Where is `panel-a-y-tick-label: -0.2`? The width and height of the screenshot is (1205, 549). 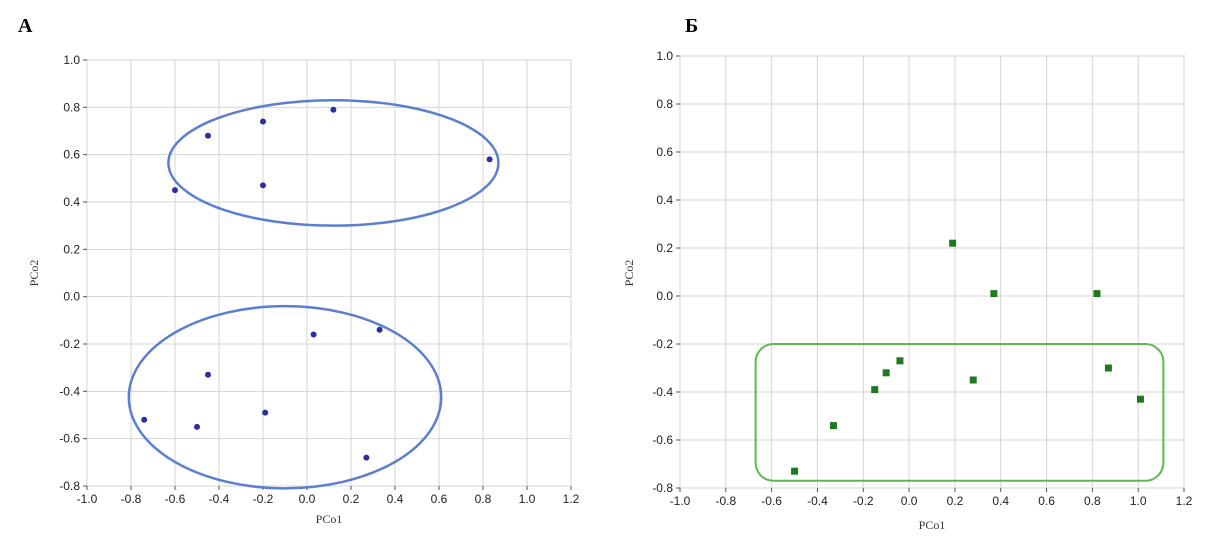 panel-a-y-tick-label: -0.2 is located at coordinates (69, 344).